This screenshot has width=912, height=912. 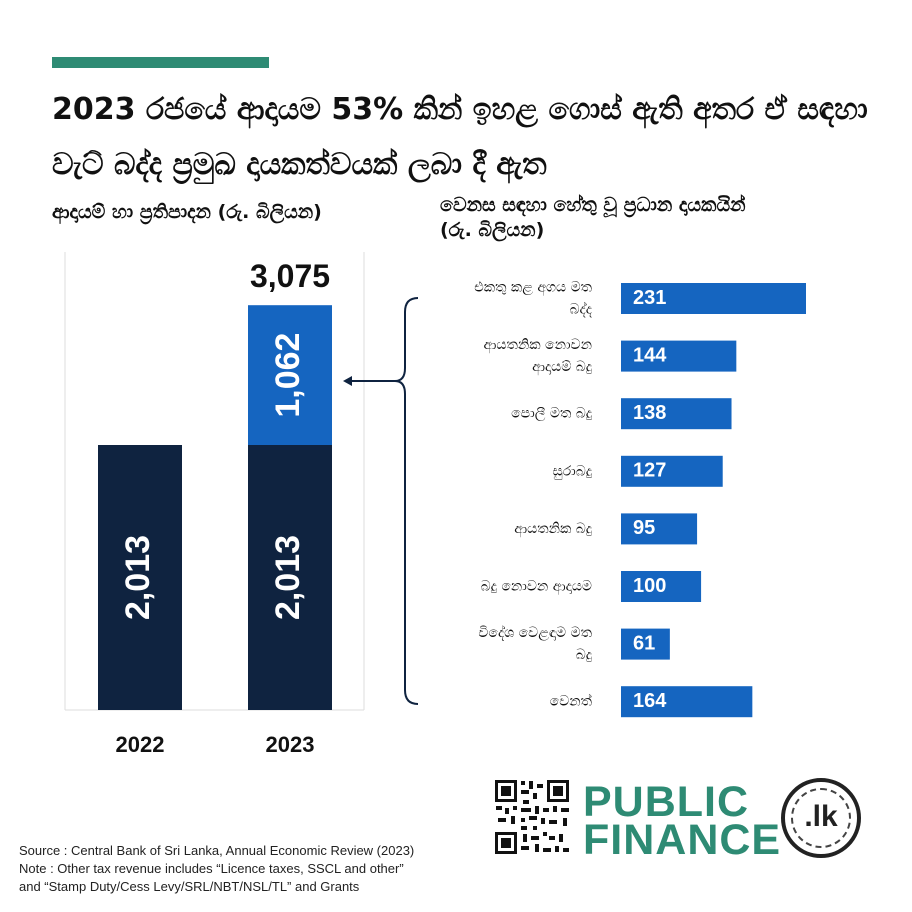 I want to click on logo-seal: .lk, so click(x=821, y=818).